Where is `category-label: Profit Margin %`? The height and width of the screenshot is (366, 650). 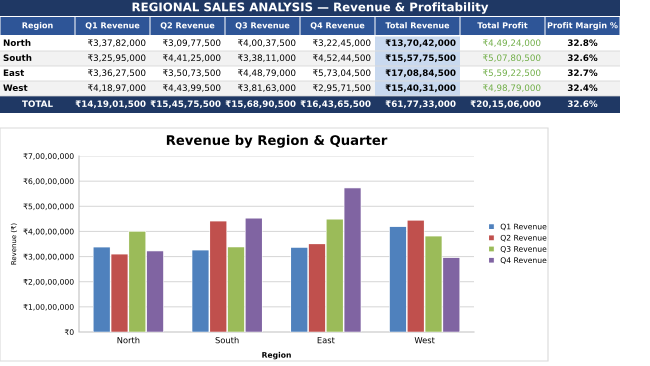
category-label: Profit Margin % is located at coordinates (583, 26).